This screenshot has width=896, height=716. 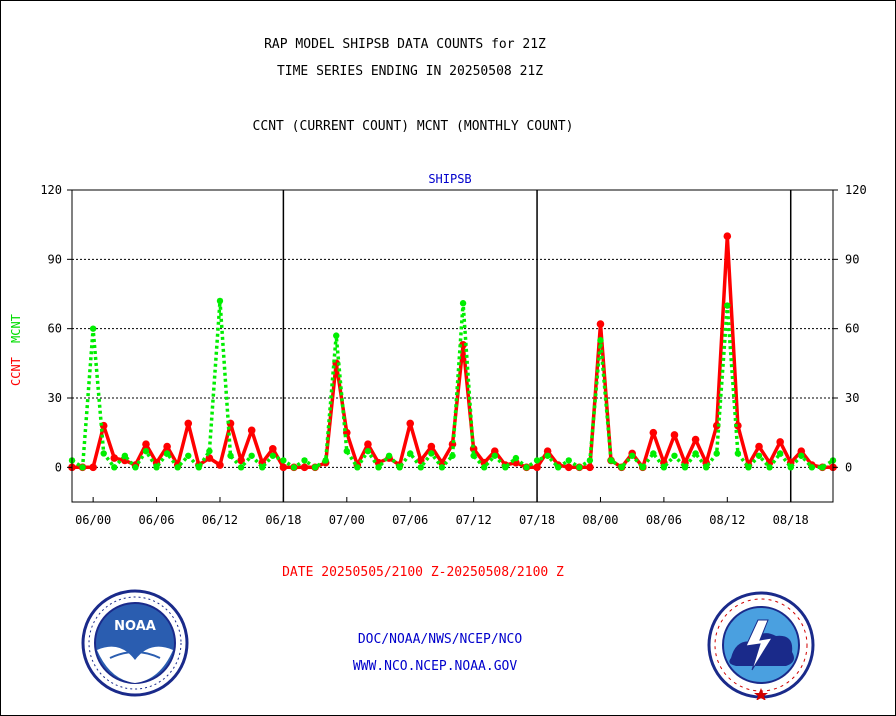 I want to click on x-tick-label: 08/12, so click(x=727, y=520).